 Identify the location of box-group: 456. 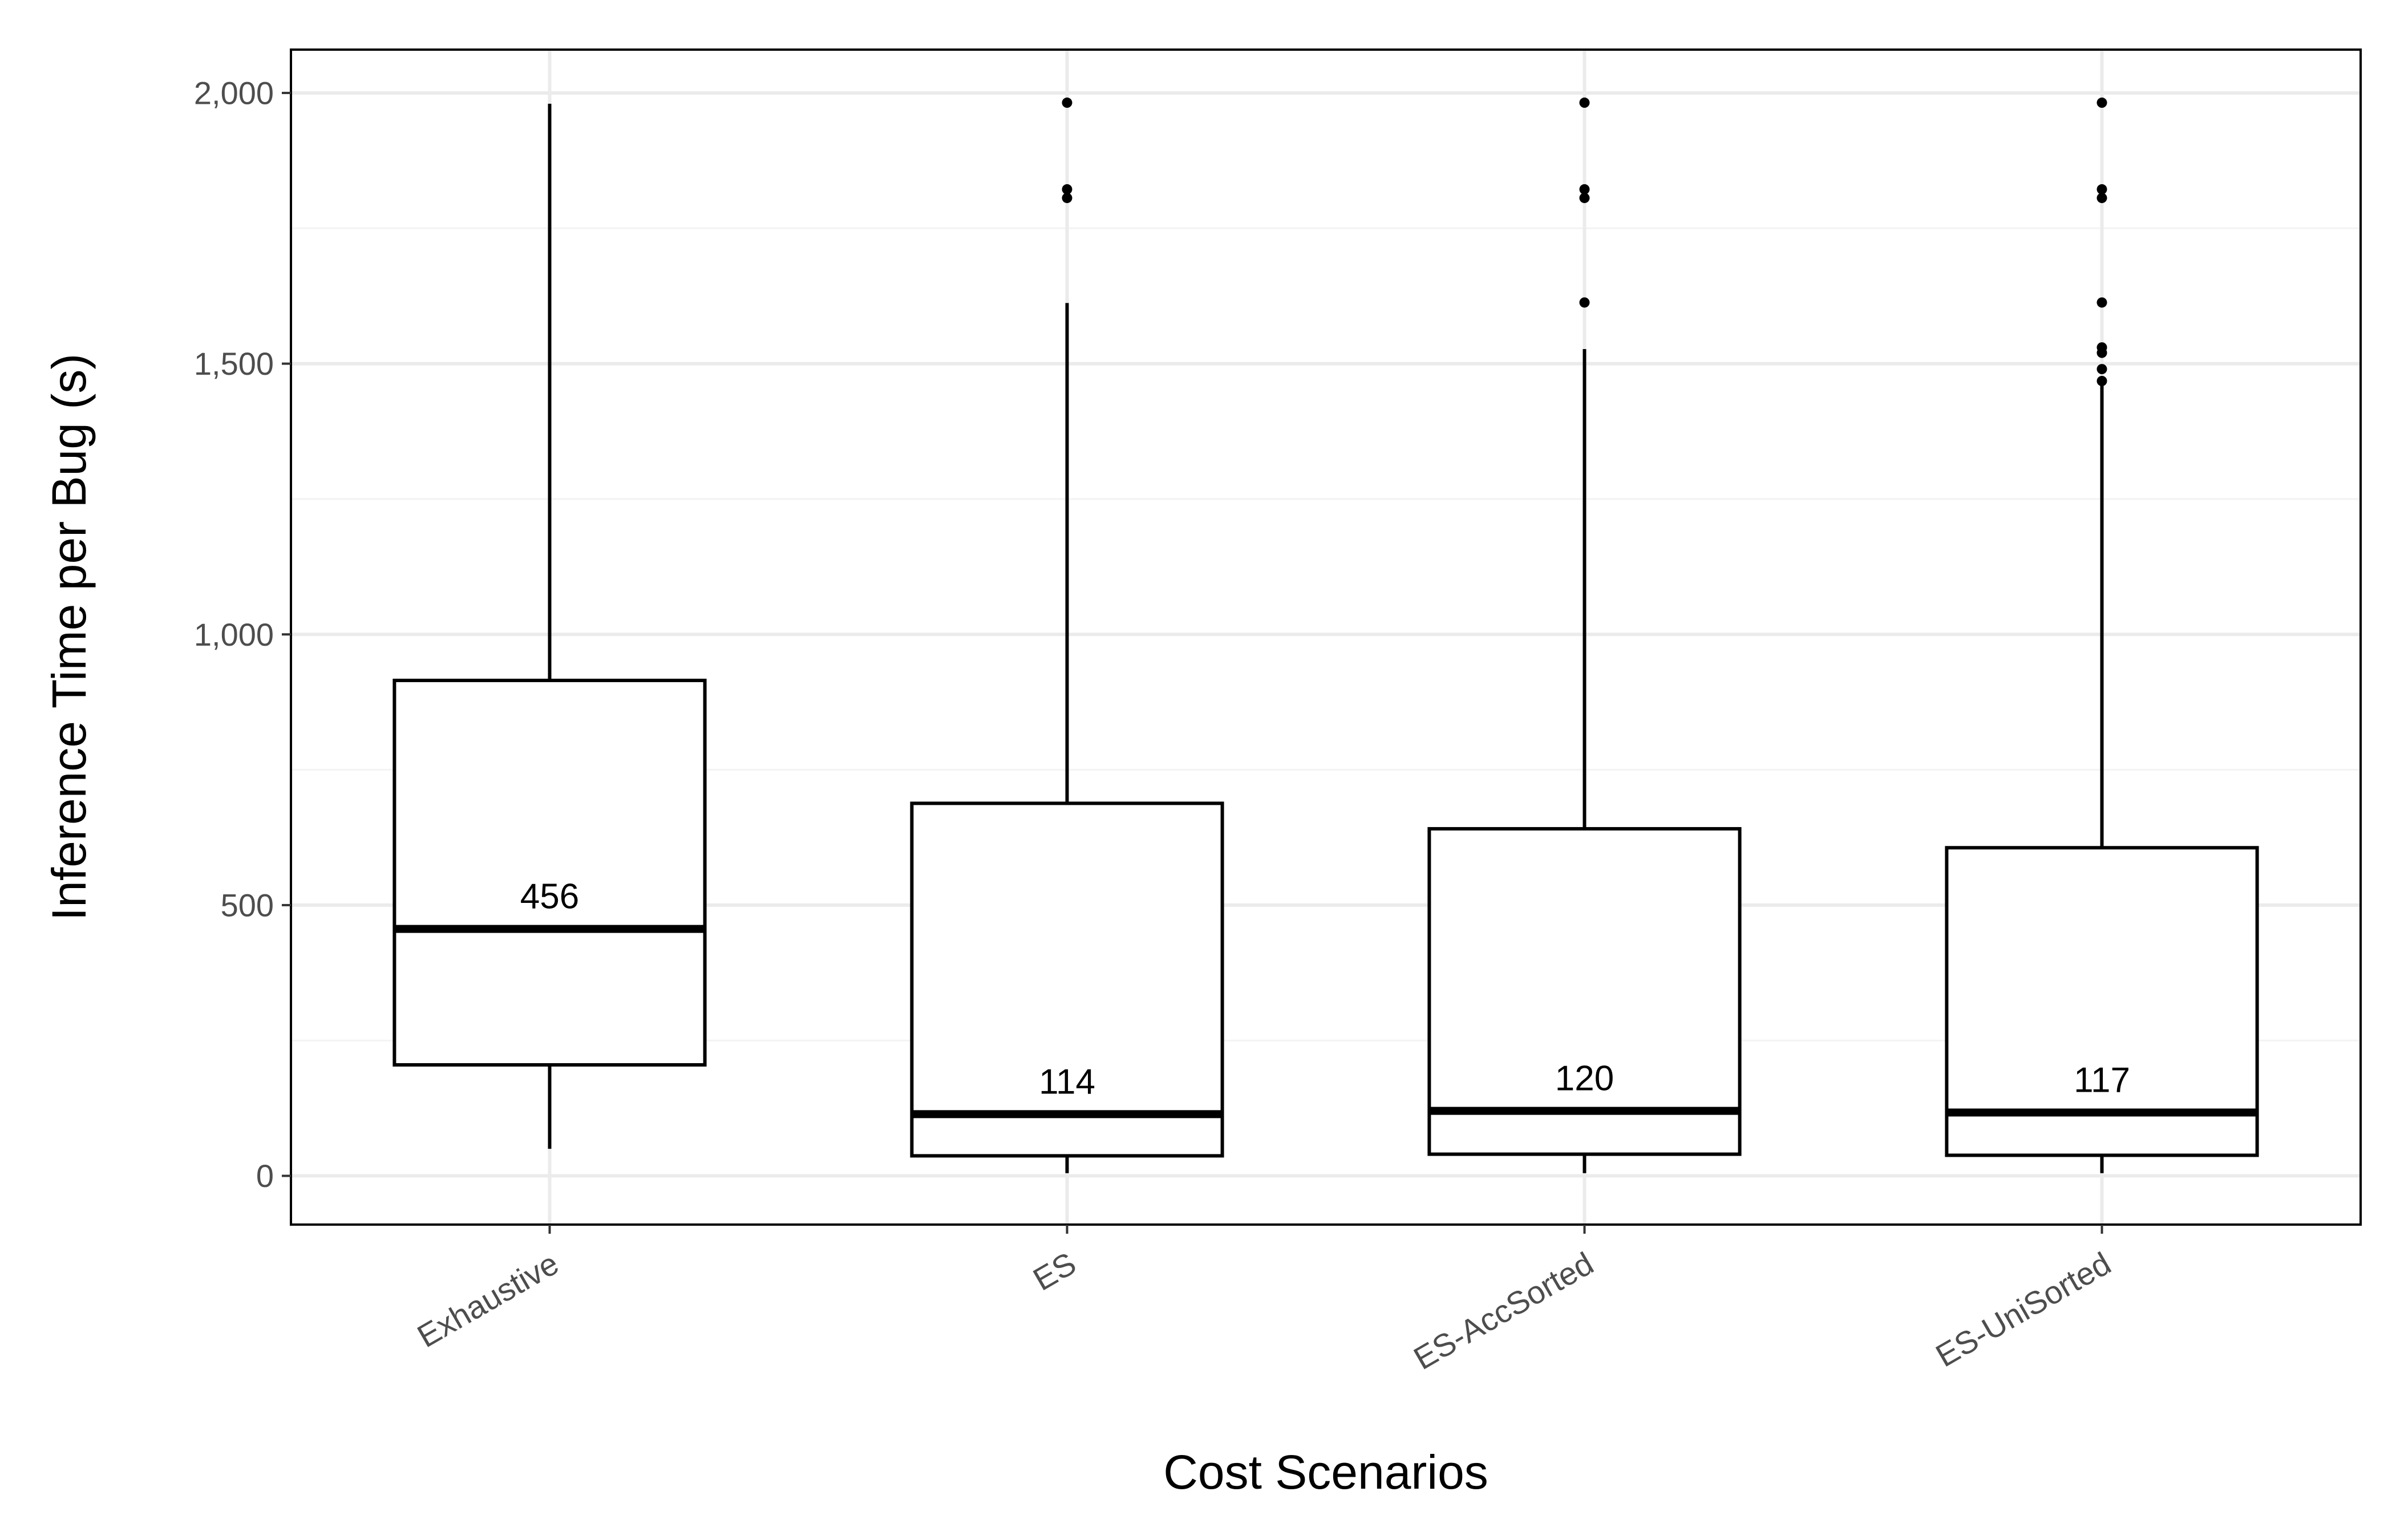
(549, 626).